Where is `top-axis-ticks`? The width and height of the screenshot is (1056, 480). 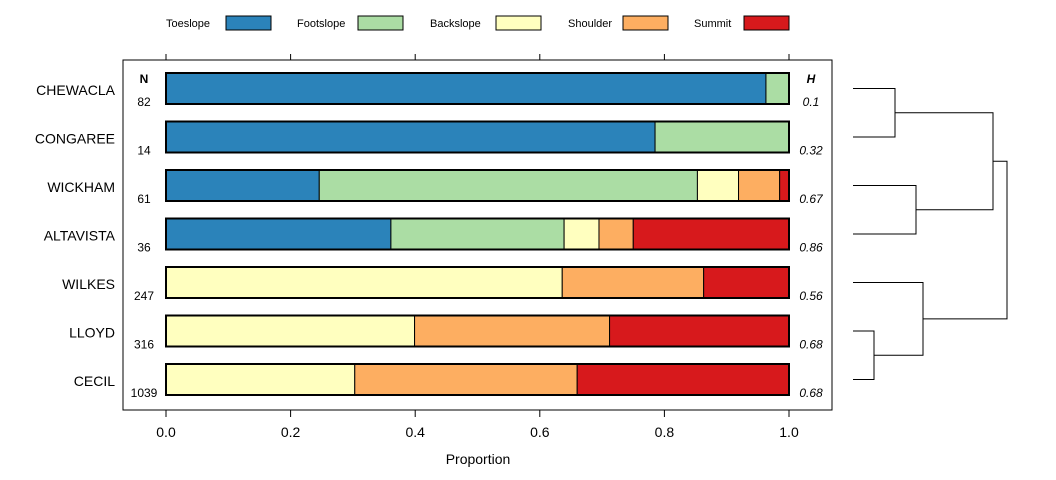
top-axis-ticks is located at coordinates (477, 57).